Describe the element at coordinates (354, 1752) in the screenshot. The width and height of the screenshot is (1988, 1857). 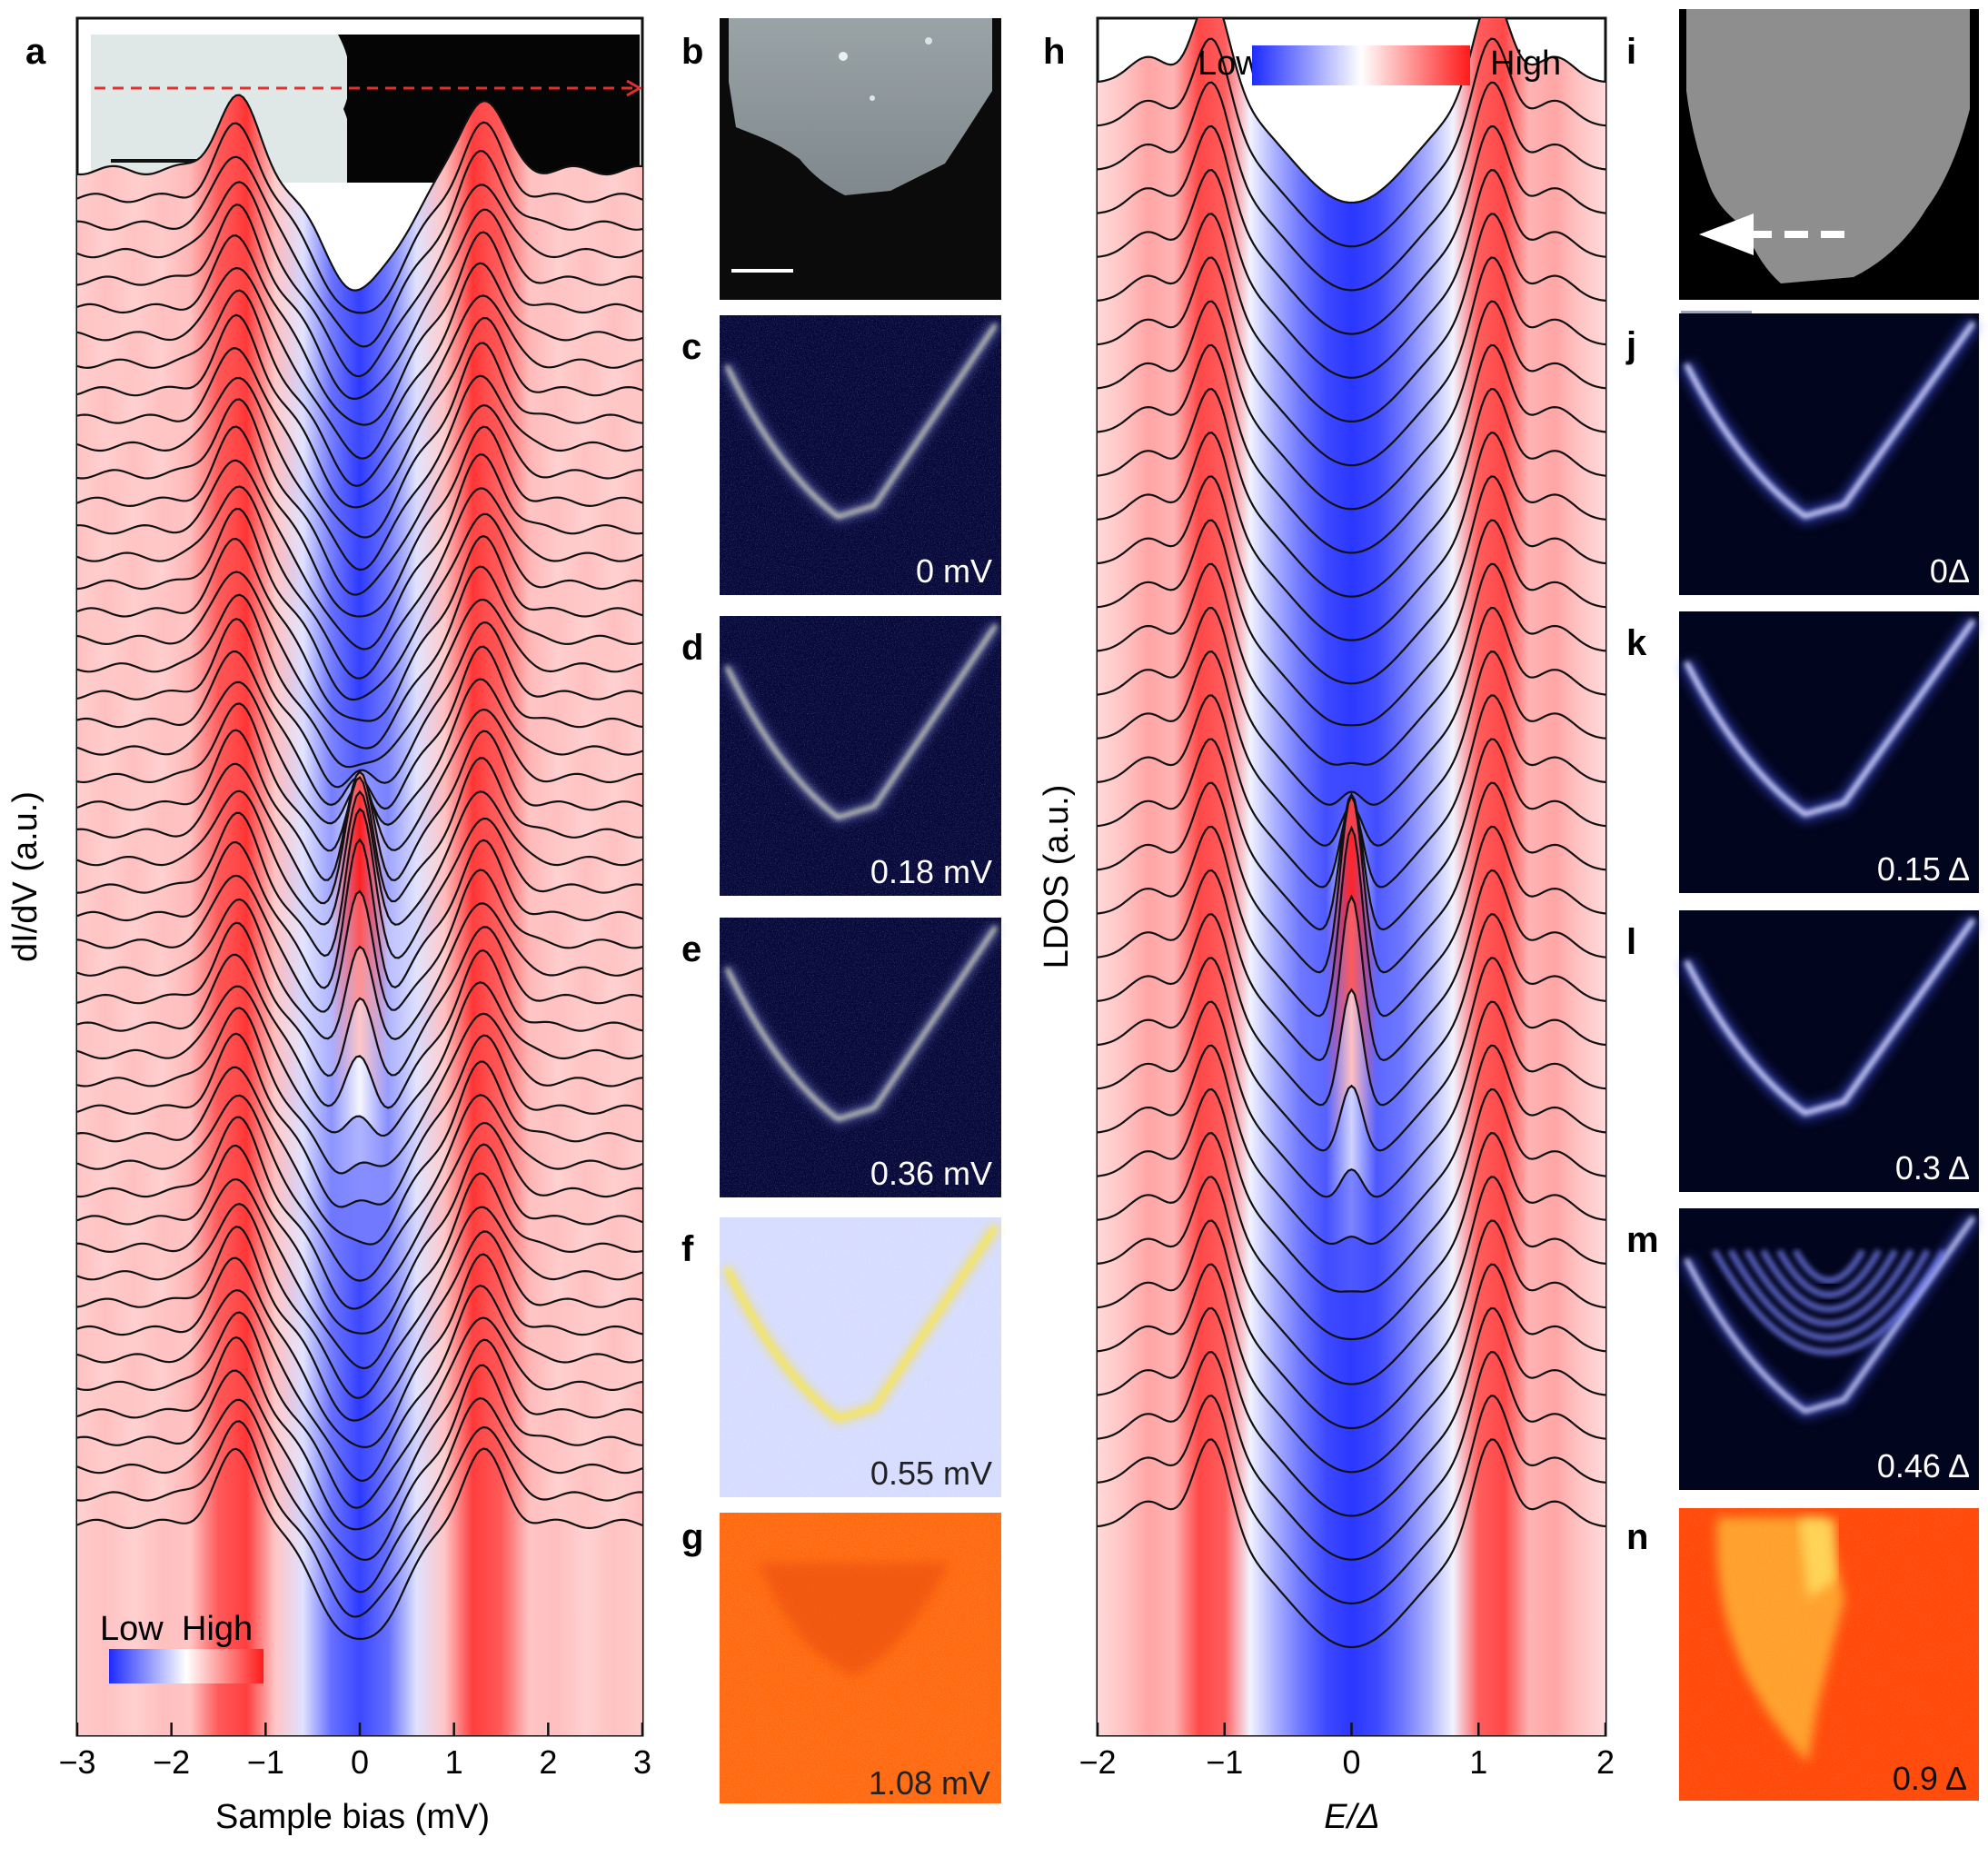
I see `panel-a-x-axis: −3 −2 −1 0 1 2 3` at that location.